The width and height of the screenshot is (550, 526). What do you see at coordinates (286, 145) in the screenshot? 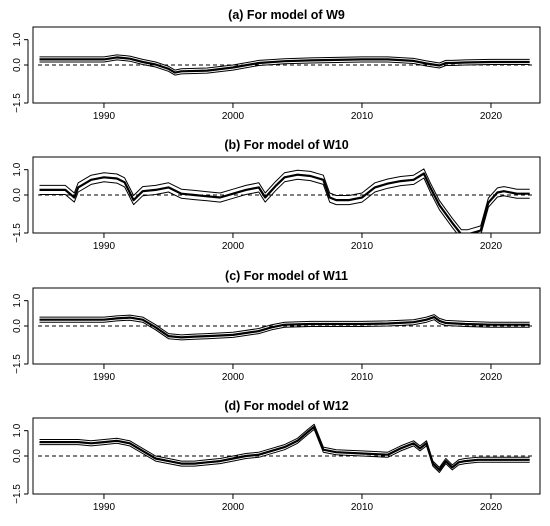
I see `panel-title: (b) For model of W10` at bounding box center [286, 145].